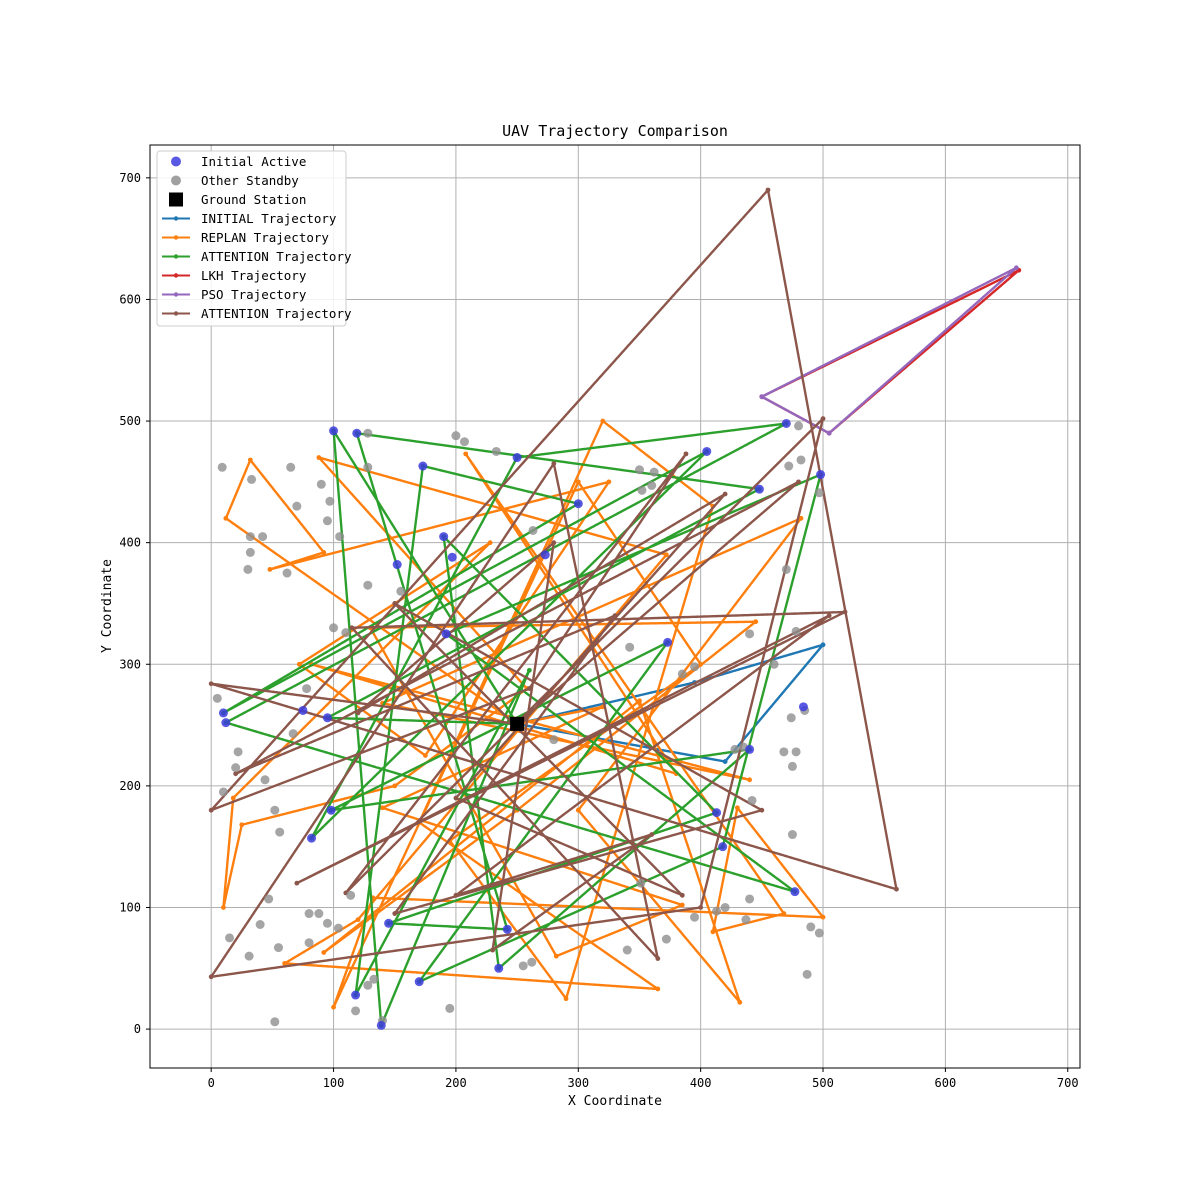 The width and height of the screenshot is (1200, 1200). I want to click on legend-swatch, so click(176, 180).